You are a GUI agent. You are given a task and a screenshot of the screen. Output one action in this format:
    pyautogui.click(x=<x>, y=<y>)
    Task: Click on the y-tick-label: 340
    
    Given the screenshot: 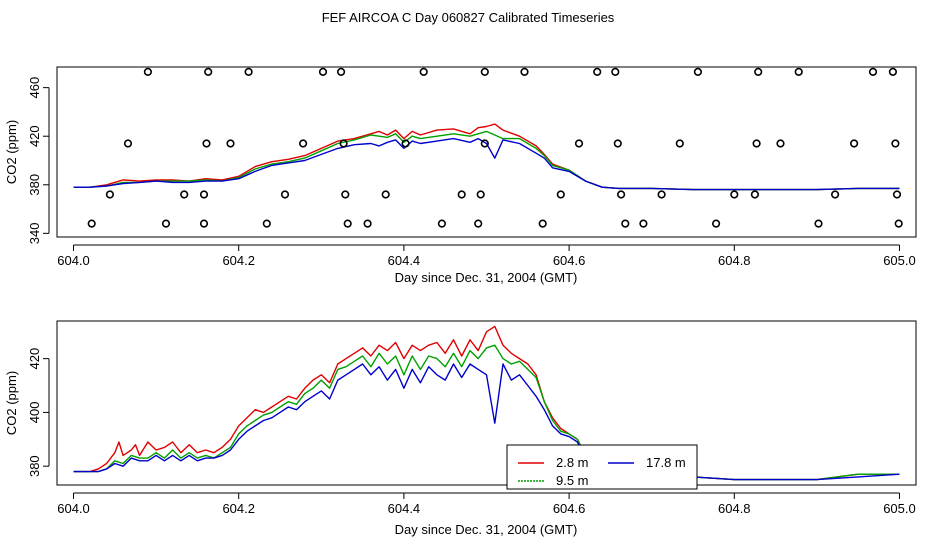 What is the action you would take?
    pyautogui.click(x=34, y=234)
    